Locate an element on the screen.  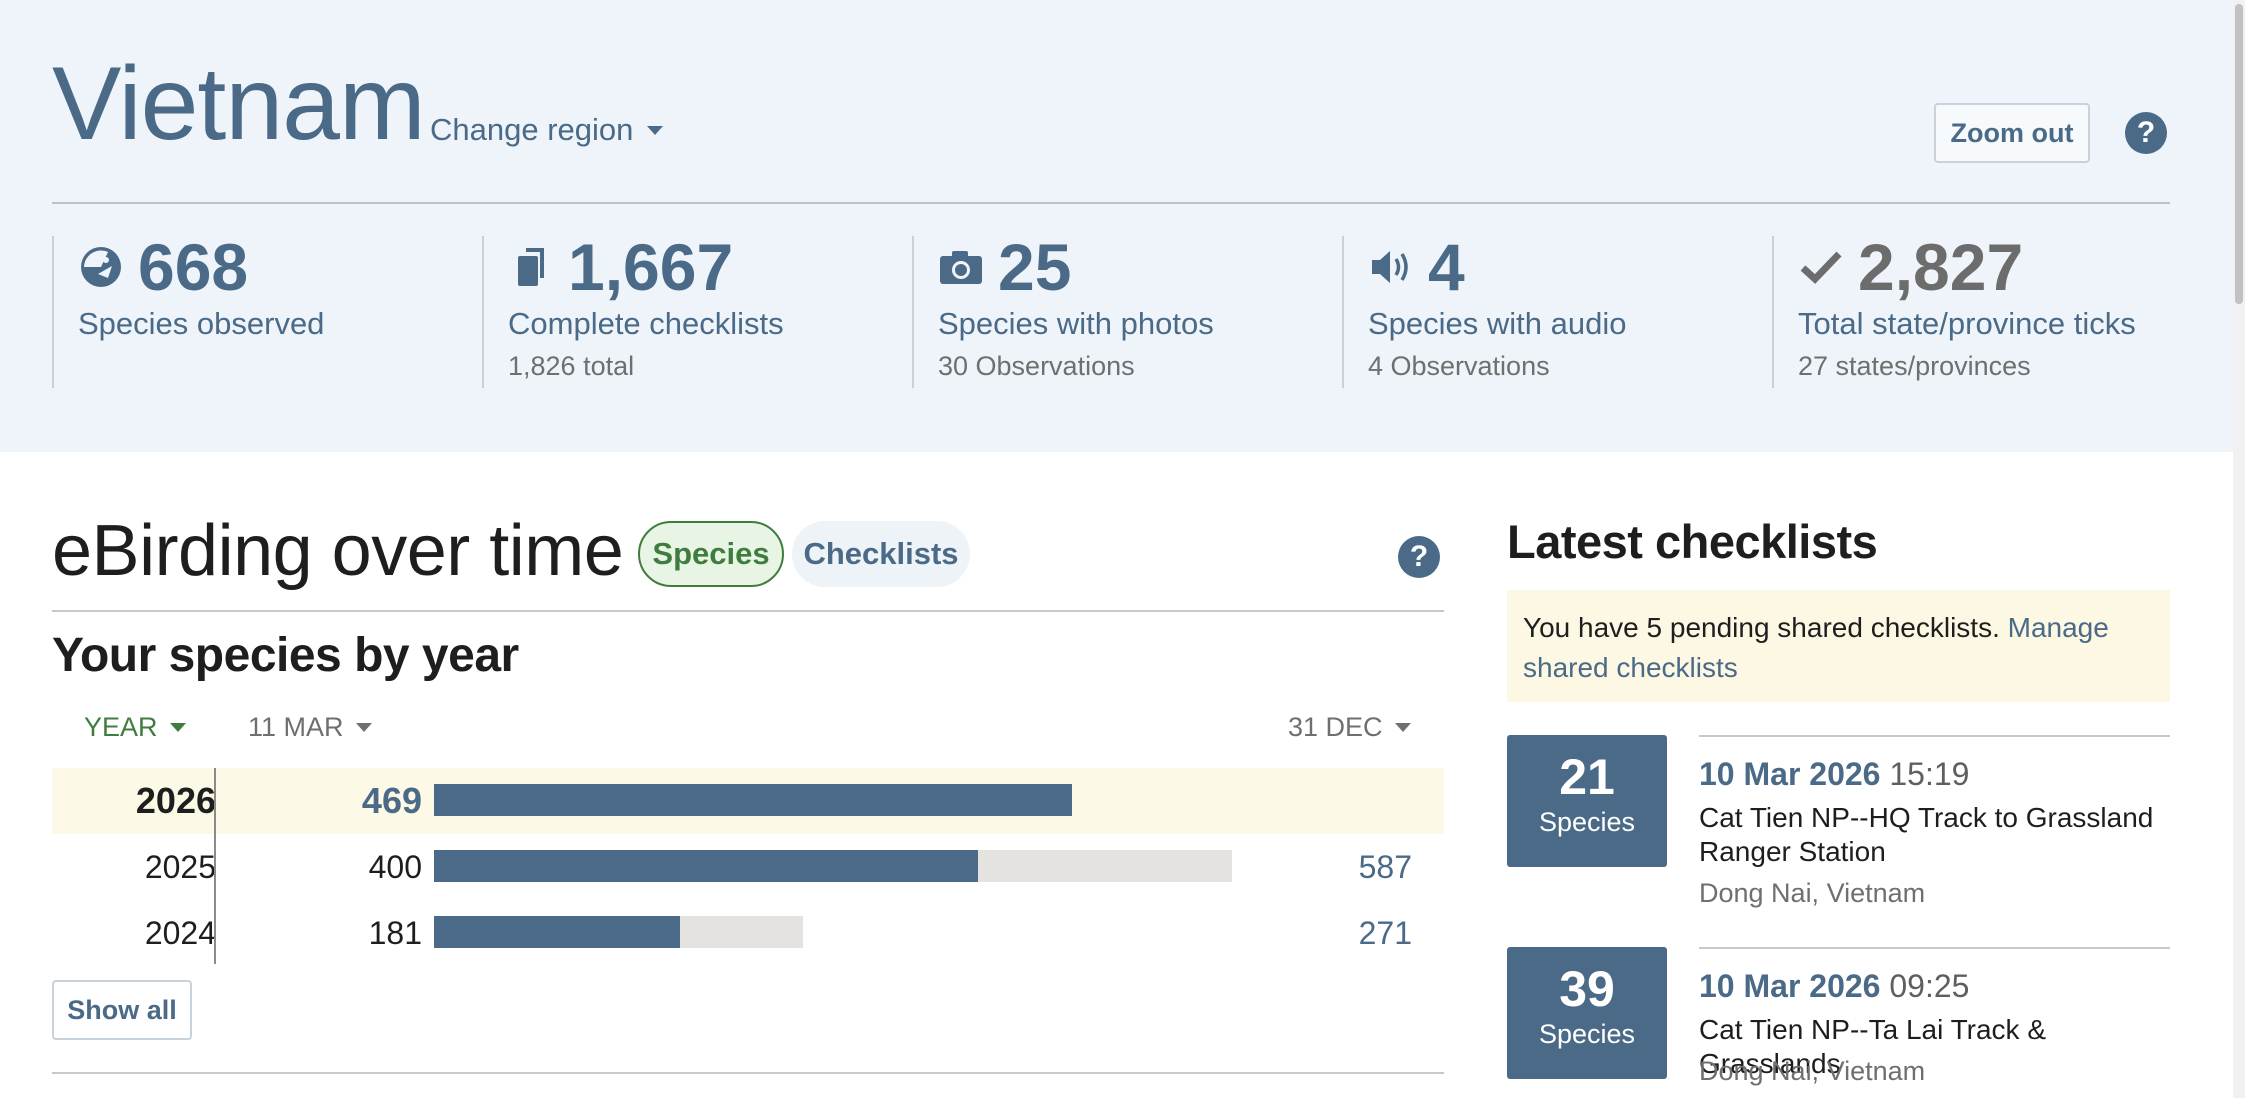
year-row: 2025 400 587 is located at coordinates (748, 867).